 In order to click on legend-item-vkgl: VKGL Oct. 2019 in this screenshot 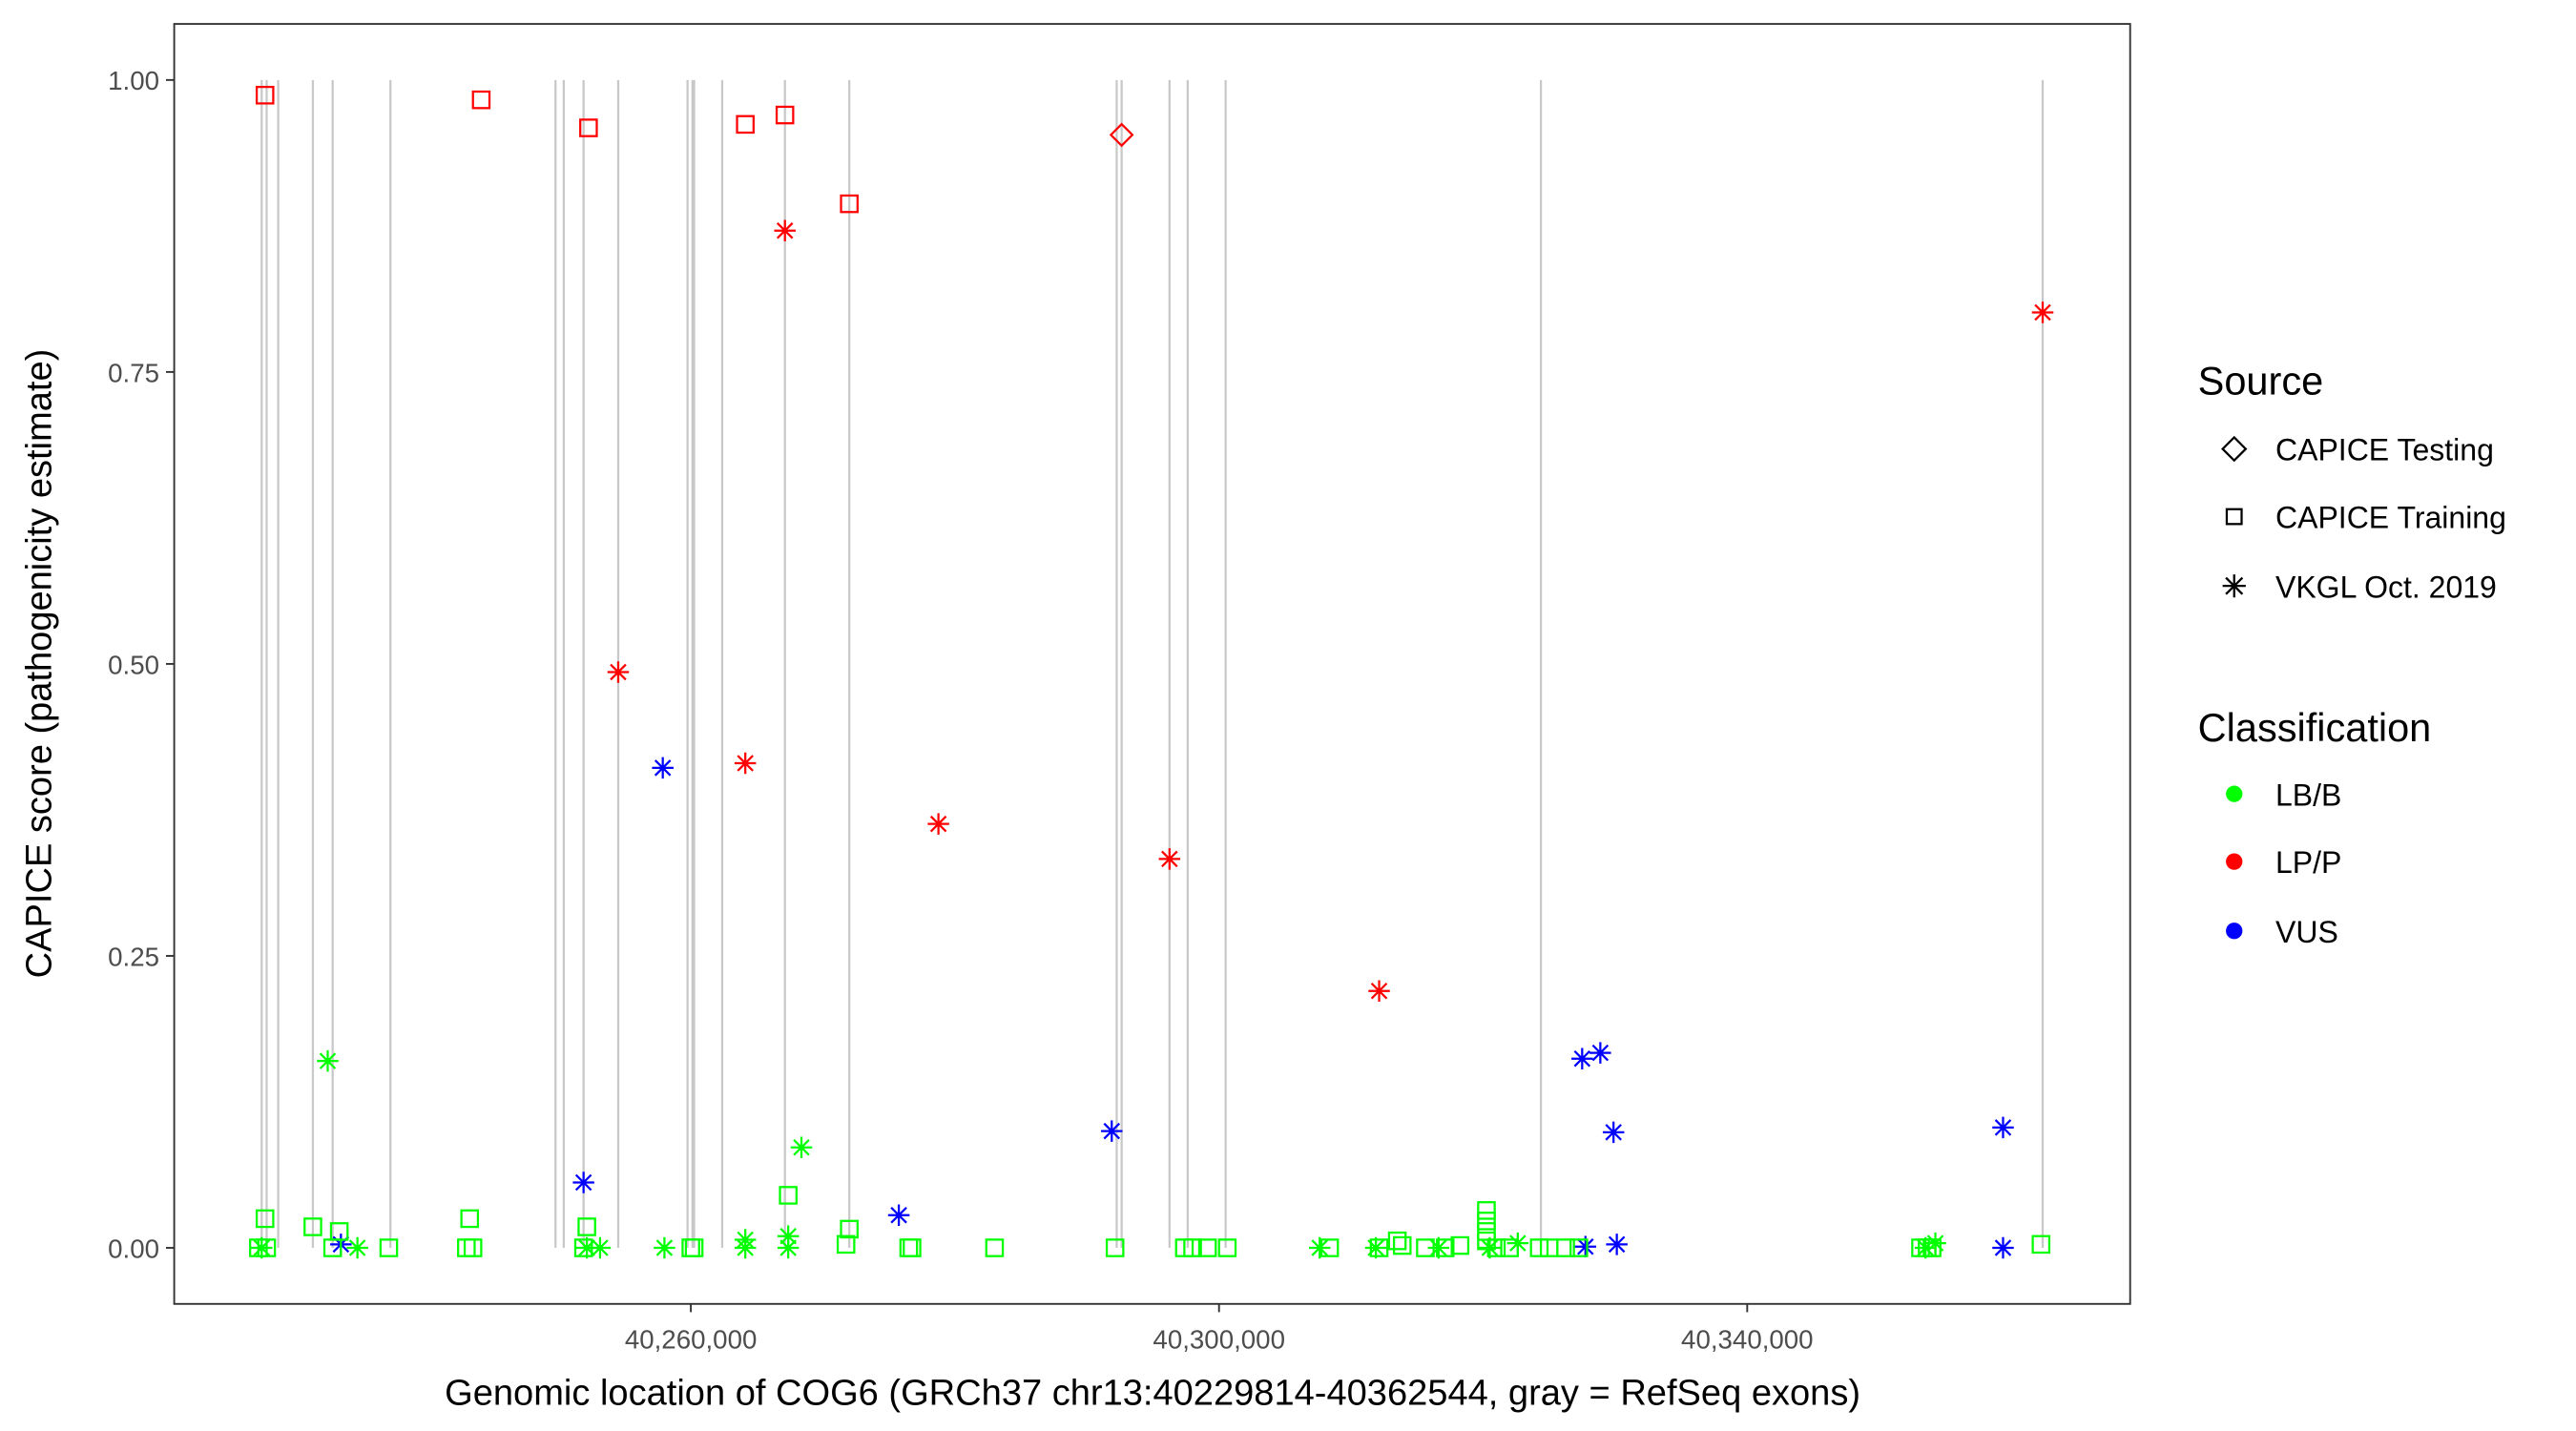, I will do `click(2359, 587)`.